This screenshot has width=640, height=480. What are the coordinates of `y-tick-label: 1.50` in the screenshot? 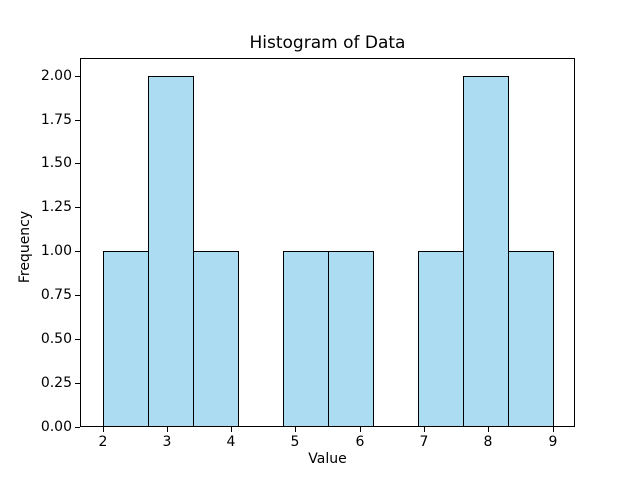 It's located at (56, 163).